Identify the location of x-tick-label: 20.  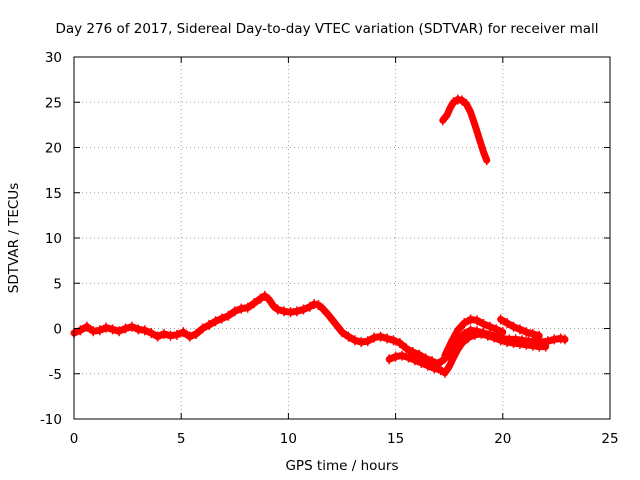
(502, 439).